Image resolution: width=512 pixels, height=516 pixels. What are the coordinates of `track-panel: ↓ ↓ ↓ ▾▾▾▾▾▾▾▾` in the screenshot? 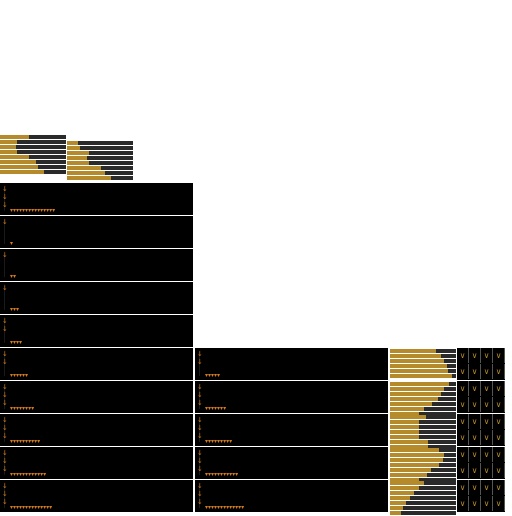 It's located at (96, 397).